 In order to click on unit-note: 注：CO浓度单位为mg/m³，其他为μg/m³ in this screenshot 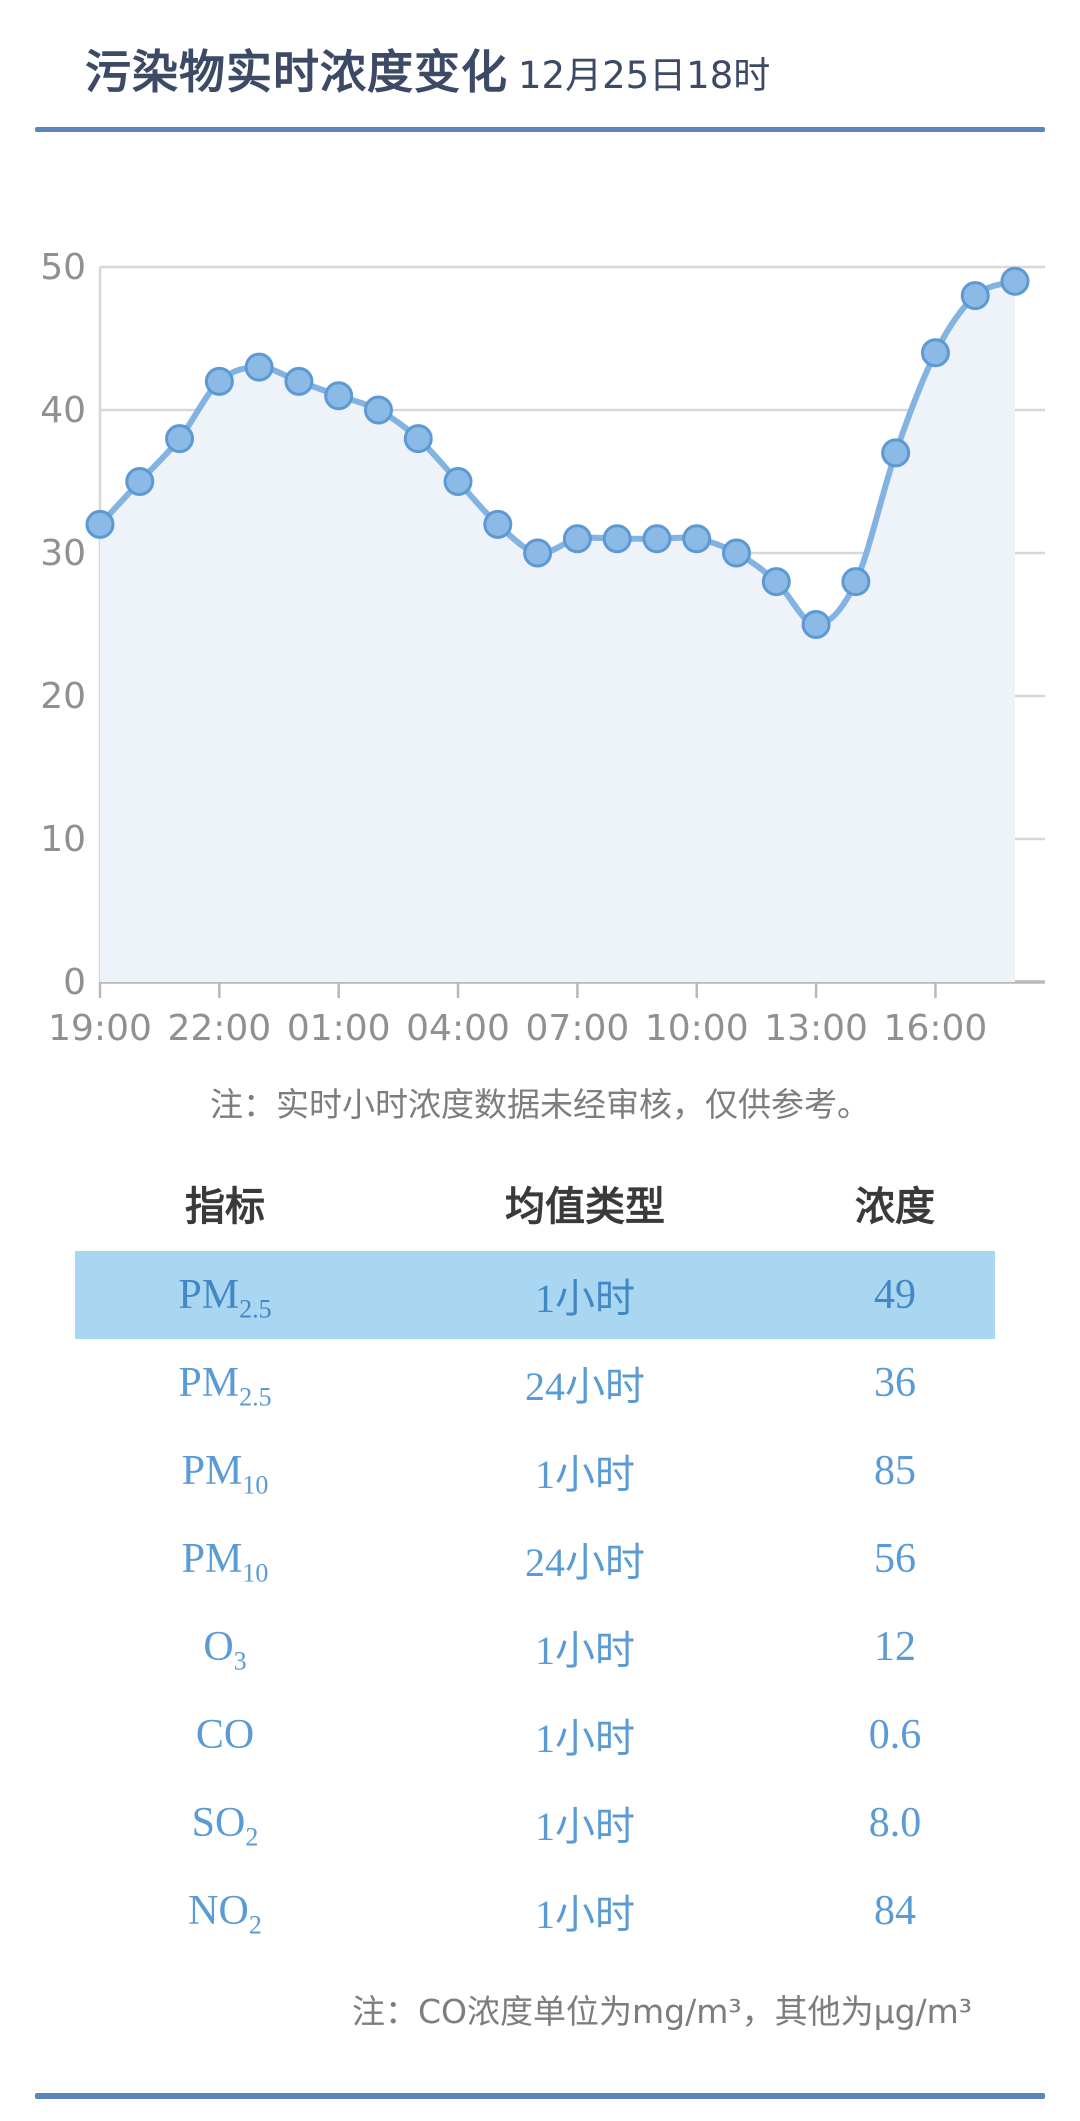, I will do `click(662, 2011)`.